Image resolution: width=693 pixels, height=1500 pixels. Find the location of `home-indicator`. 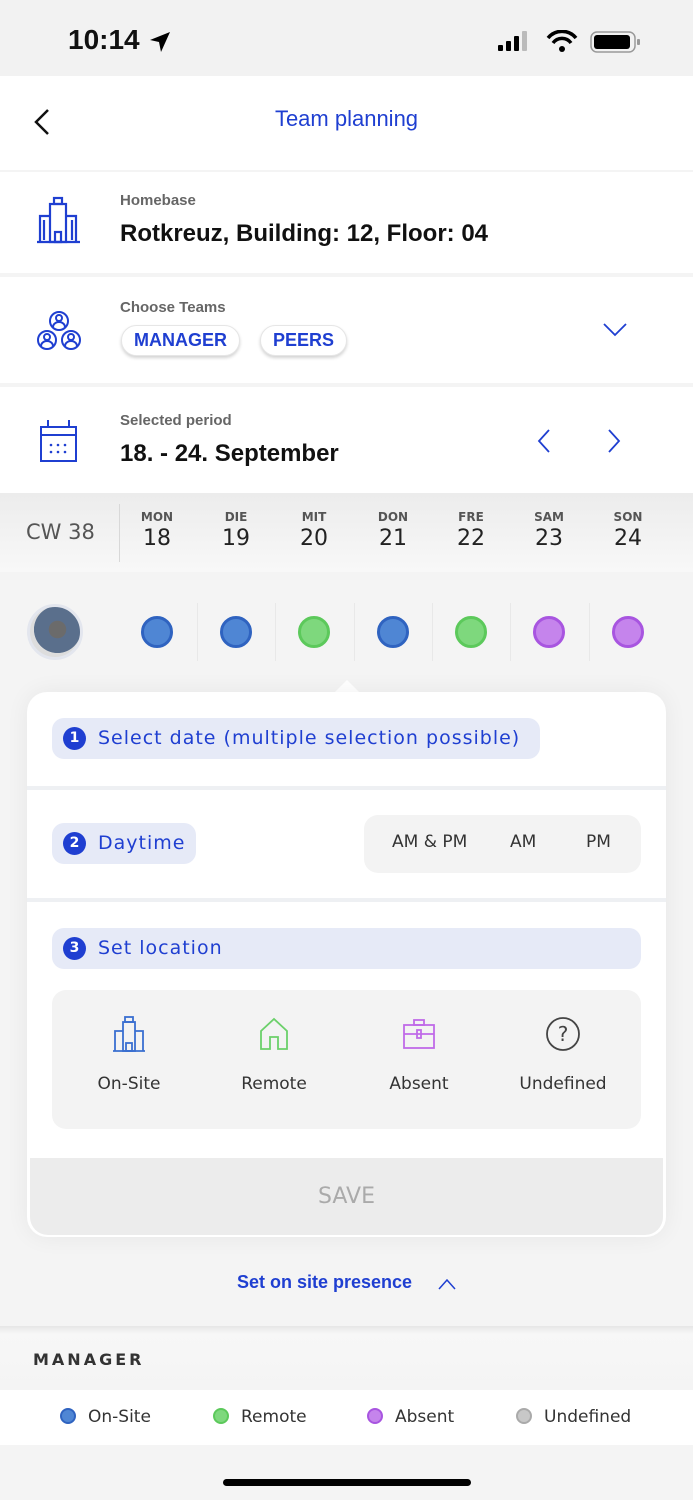

home-indicator is located at coordinates (347, 1482).